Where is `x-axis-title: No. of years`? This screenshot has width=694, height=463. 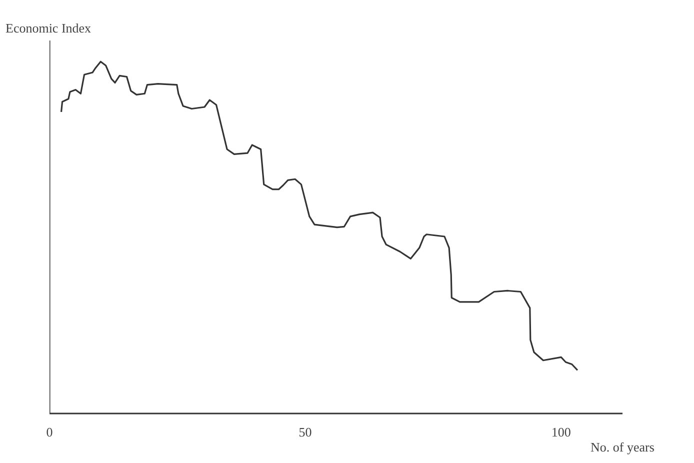
x-axis-title: No. of years is located at coordinates (622, 447).